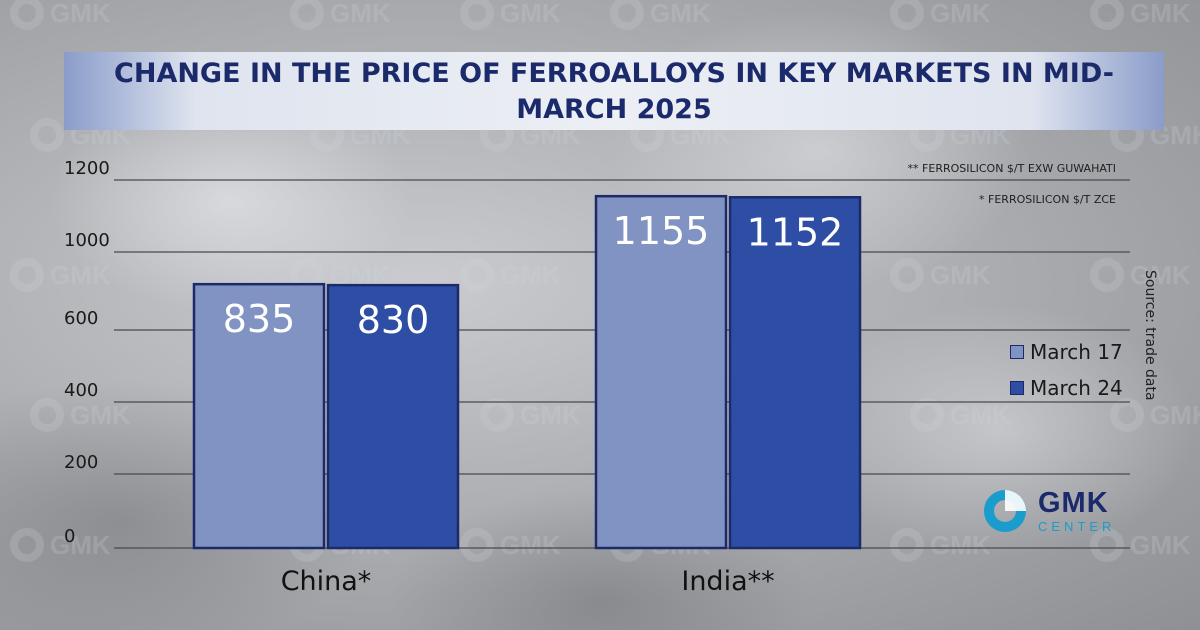  I want to click on gmk-center-logo: GMK CENTER, so click(1048, 511).